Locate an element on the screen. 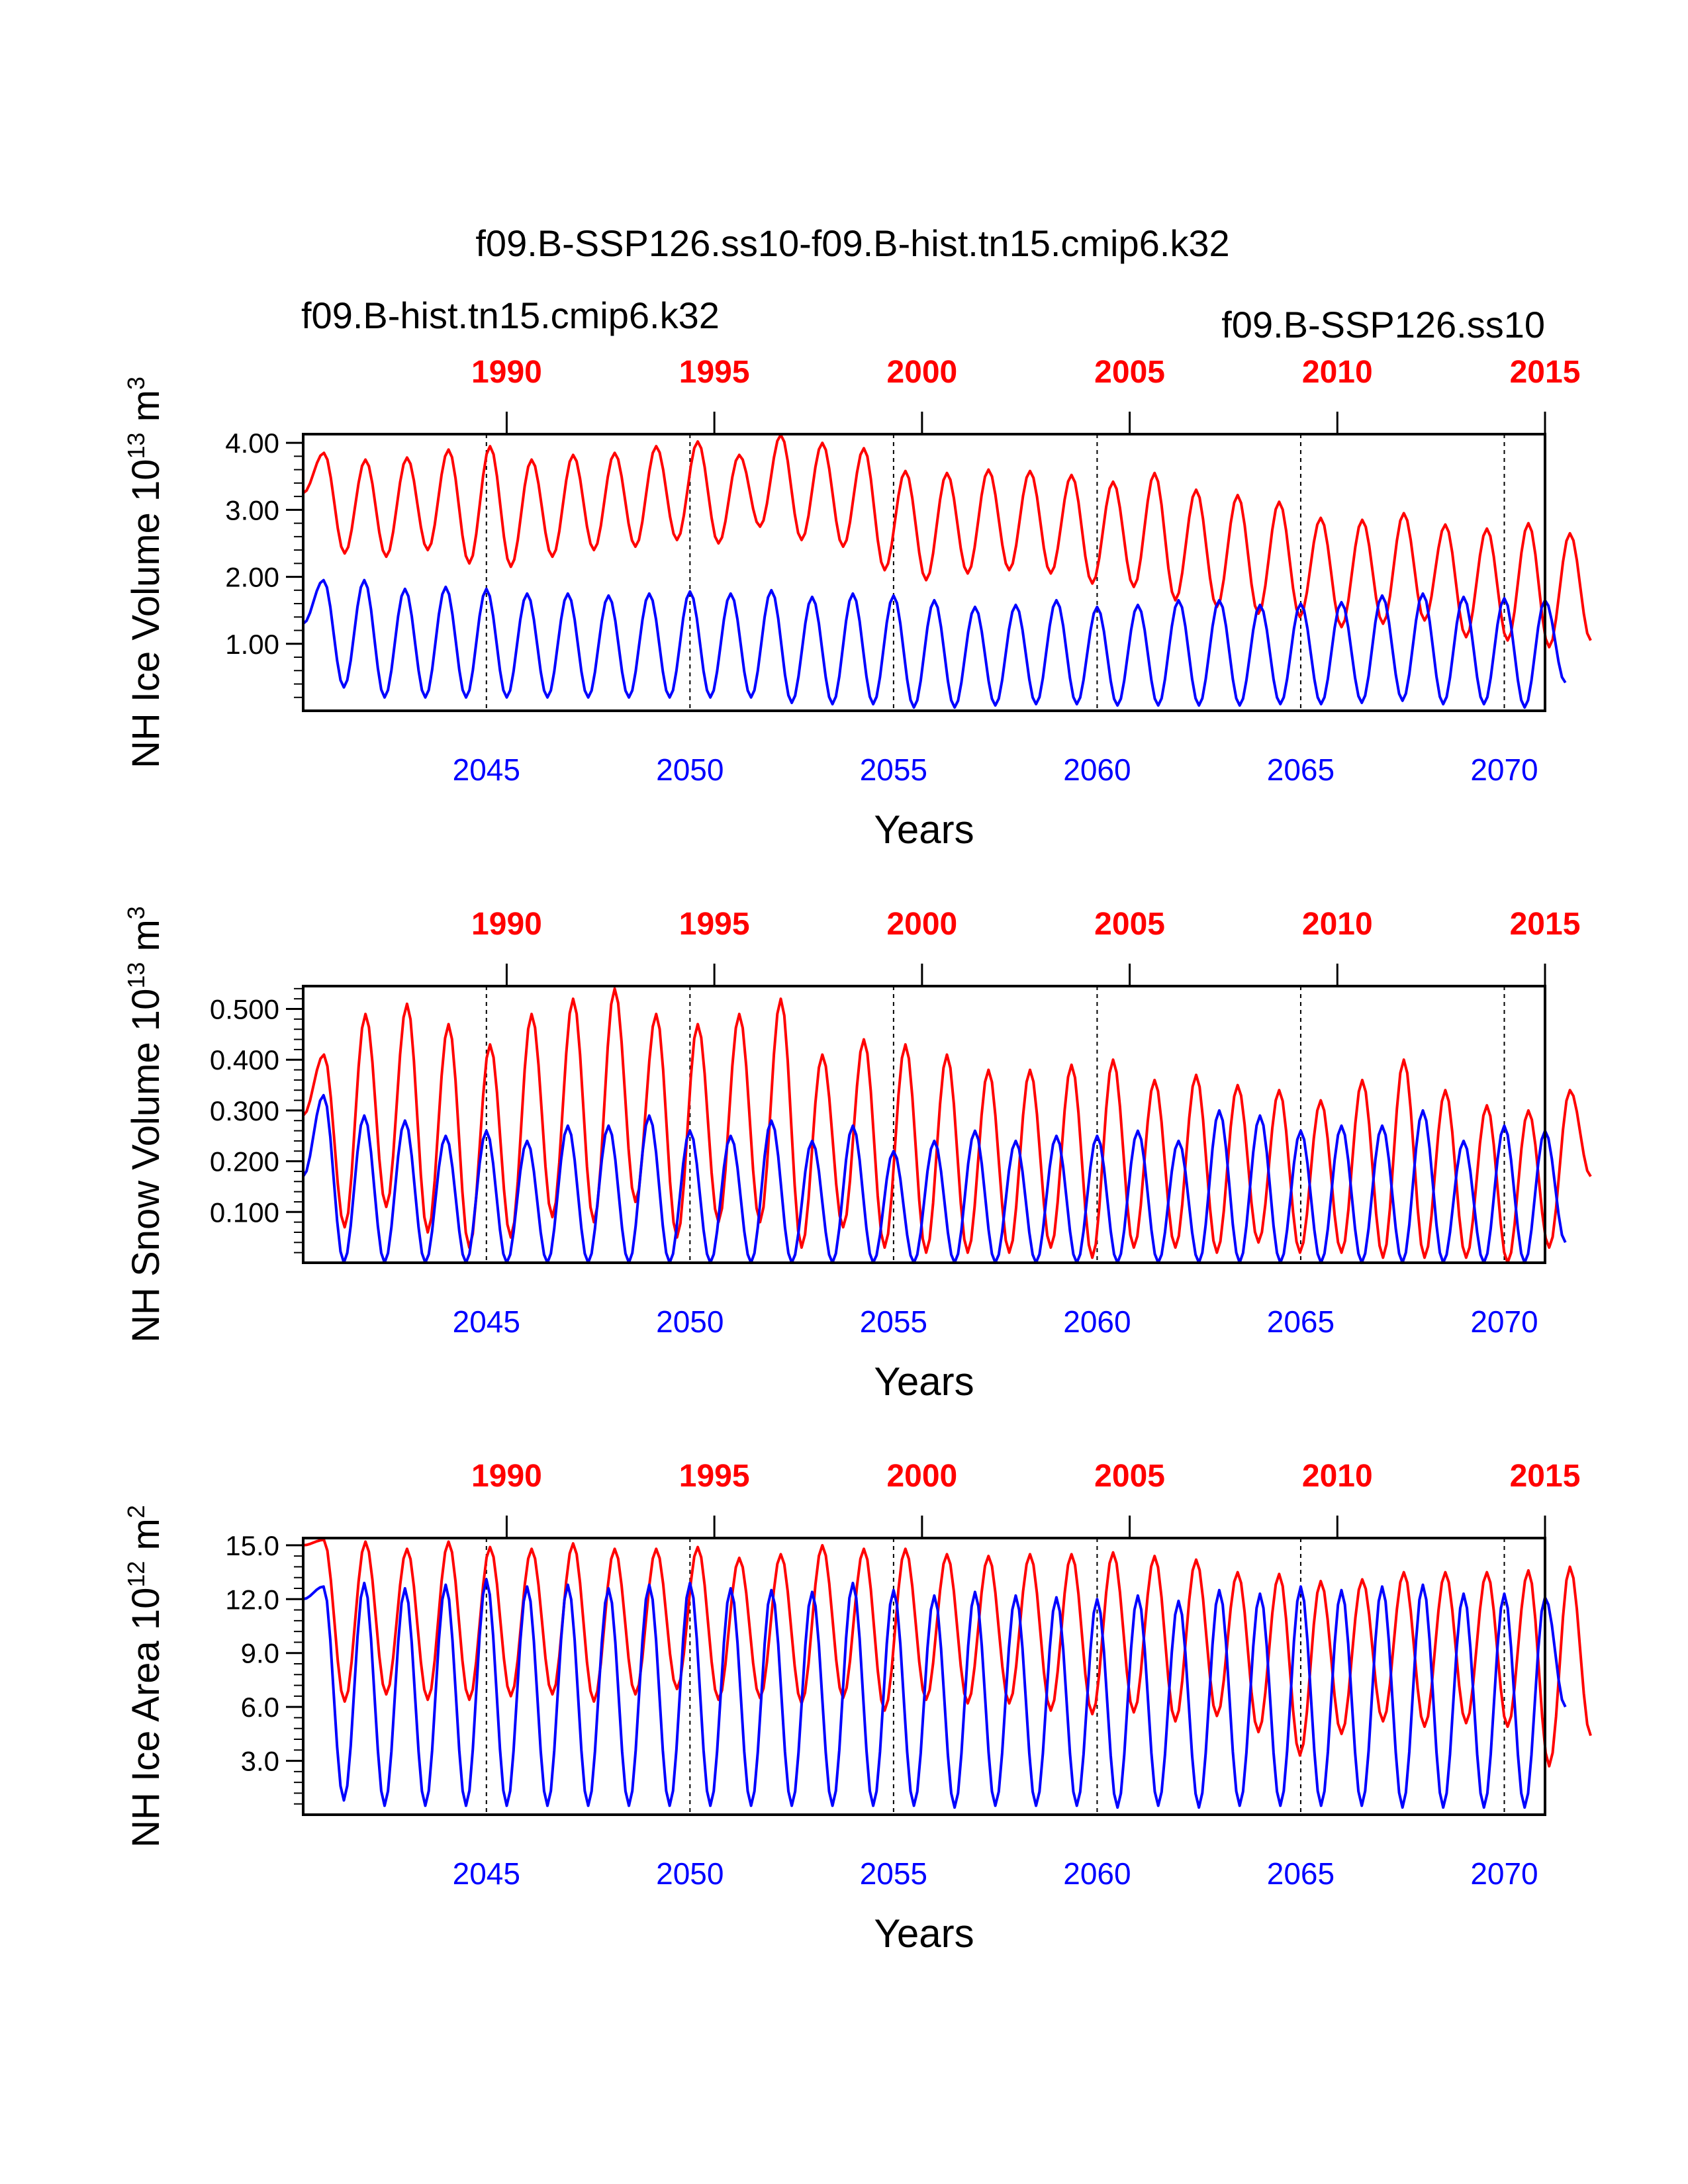 The image size is (1688, 2184). y-axis-label: NH Ice Volume 1013 m3 is located at coordinates (144, 572).